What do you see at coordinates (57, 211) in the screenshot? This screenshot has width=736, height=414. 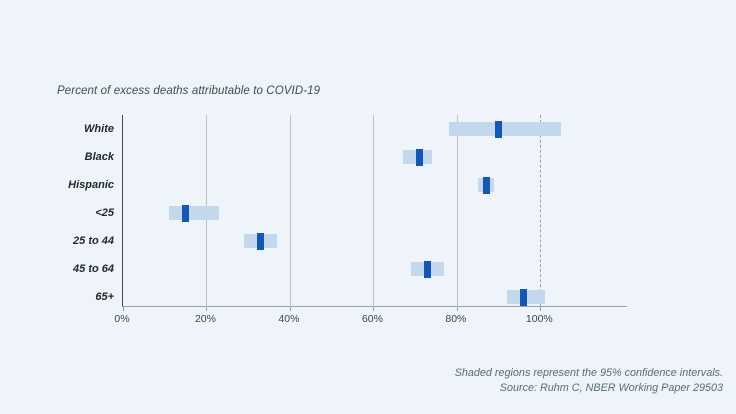 I see `category-axis: White Black Hispanic <25 25 to 44 45 to 64 65+` at bounding box center [57, 211].